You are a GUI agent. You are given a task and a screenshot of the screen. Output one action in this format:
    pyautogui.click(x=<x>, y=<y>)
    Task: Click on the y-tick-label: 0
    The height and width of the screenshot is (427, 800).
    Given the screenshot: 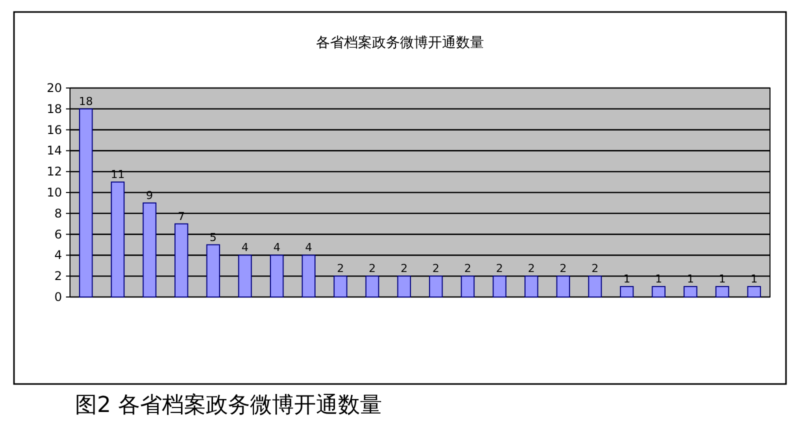 What is the action you would take?
    pyautogui.click(x=58, y=297)
    